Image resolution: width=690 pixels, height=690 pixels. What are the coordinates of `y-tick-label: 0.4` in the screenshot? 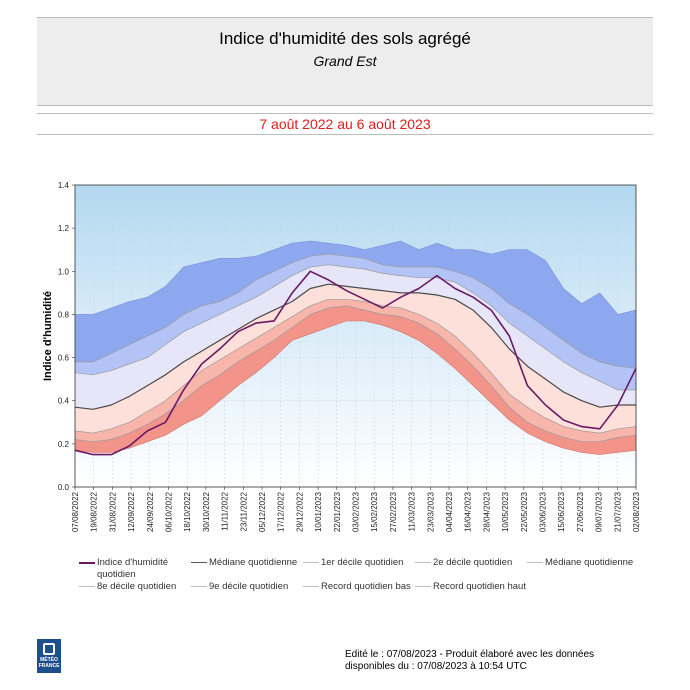 It's located at (64, 401).